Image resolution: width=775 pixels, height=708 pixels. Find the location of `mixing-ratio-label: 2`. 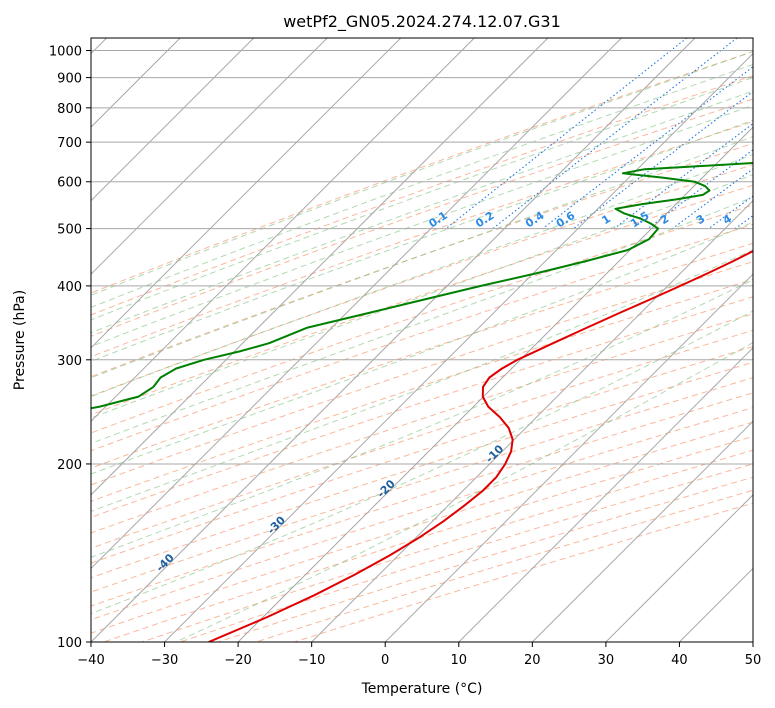

mixing-ratio-label: 2 is located at coordinates (665, 219).